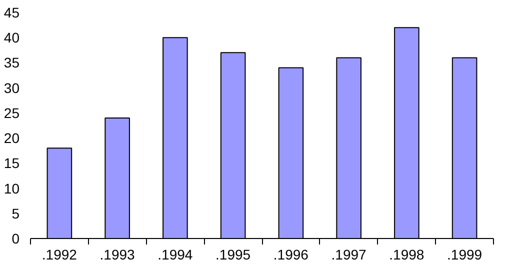  Describe the element at coordinates (12, 12) in the screenshot. I see `y-tick-label: 45` at that location.